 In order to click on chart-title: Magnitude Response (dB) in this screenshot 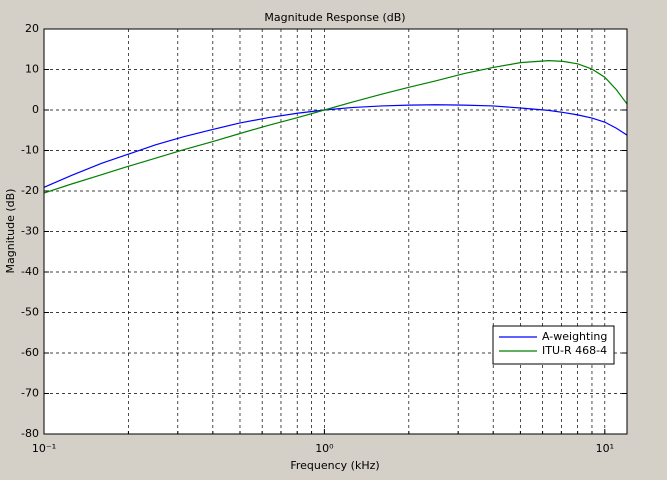, I will do `click(334, 17)`.